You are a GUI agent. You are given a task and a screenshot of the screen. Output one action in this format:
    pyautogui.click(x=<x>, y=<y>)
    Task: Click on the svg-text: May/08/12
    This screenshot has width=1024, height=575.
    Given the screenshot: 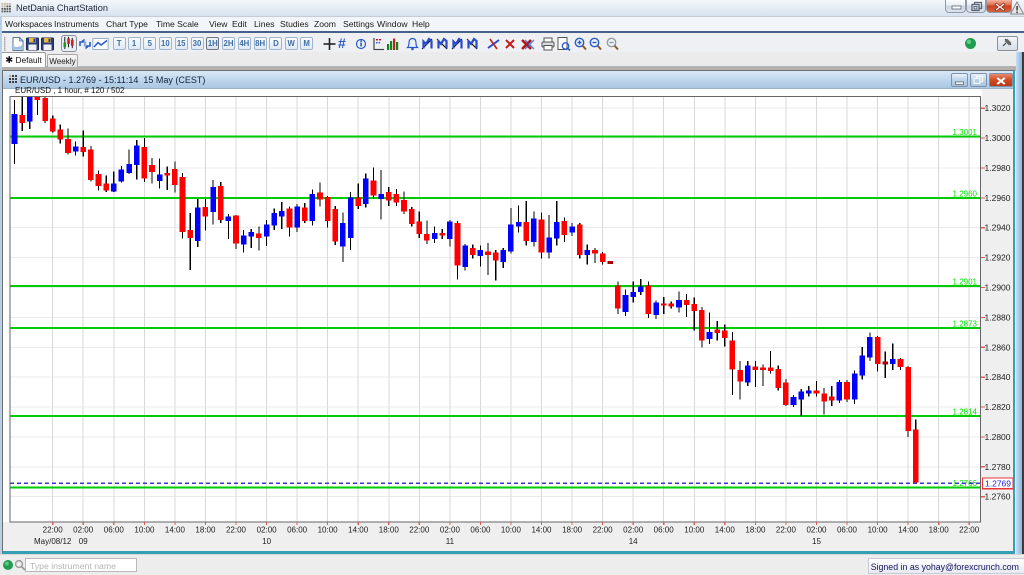 What is the action you would take?
    pyautogui.click(x=53, y=541)
    